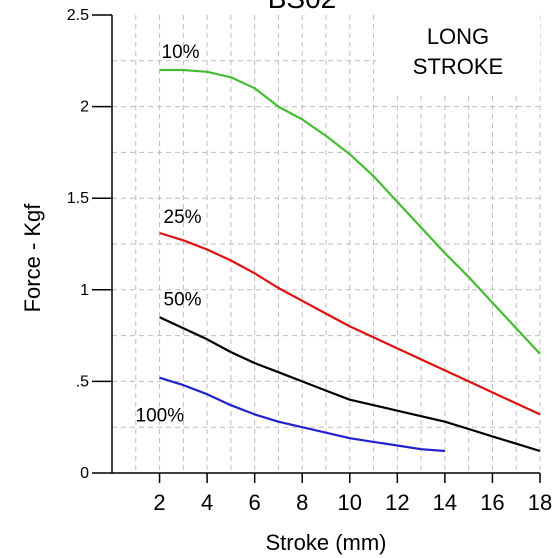  What do you see at coordinates (160, 416) in the screenshot?
I see `series-label: 100%` at bounding box center [160, 416].